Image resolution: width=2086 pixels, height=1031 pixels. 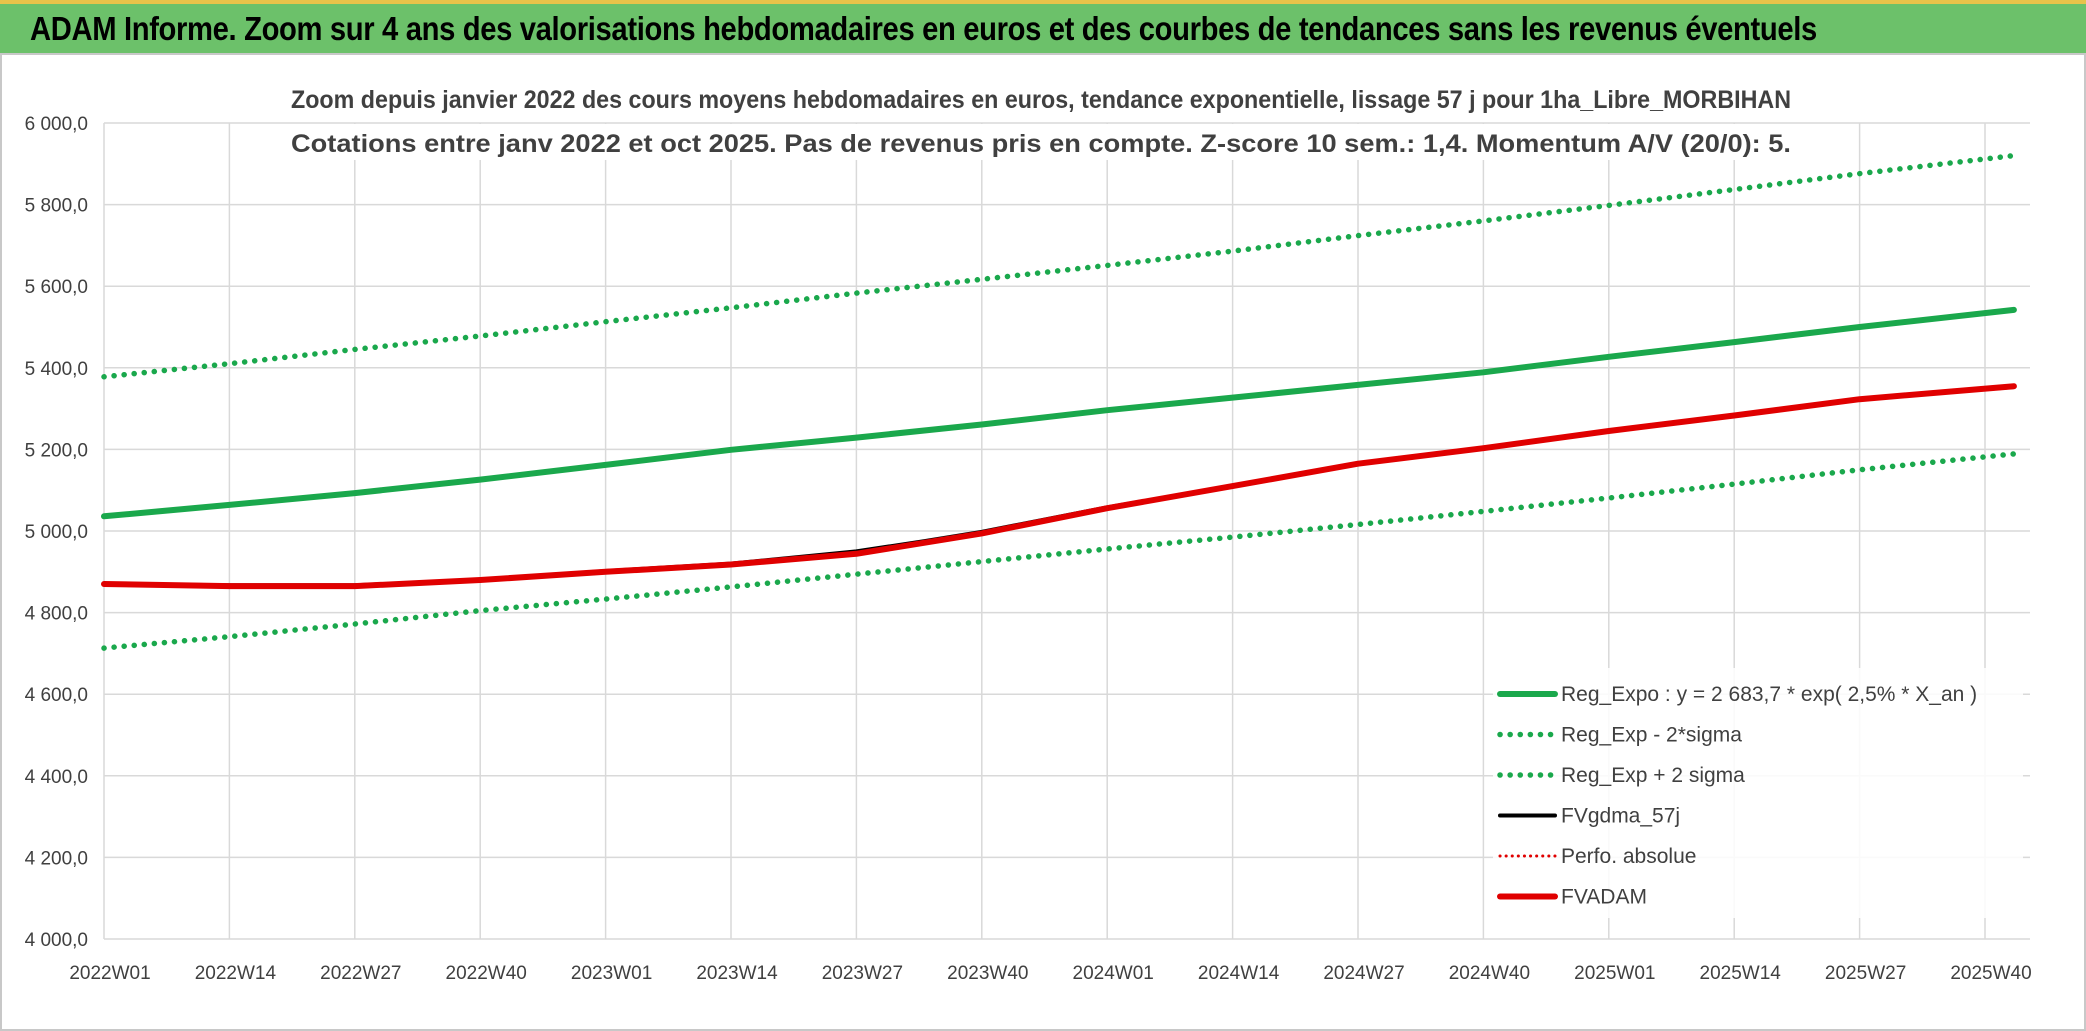 I want to click on x-tick-label: 2022W27, so click(x=360, y=973).